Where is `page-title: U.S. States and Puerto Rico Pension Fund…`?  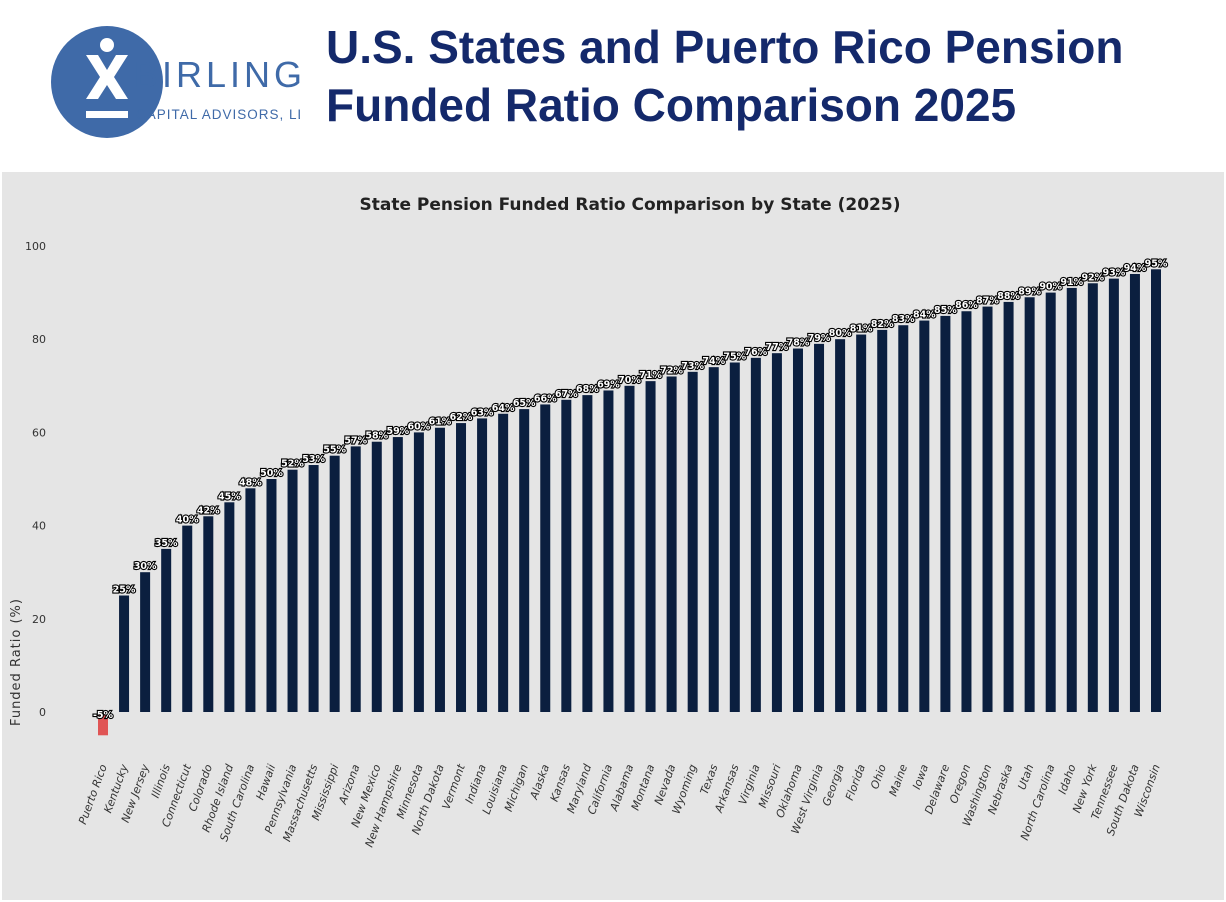 page-title: U.S. States and Puerto Rico Pension Fund… is located at coordinates (766, 76).